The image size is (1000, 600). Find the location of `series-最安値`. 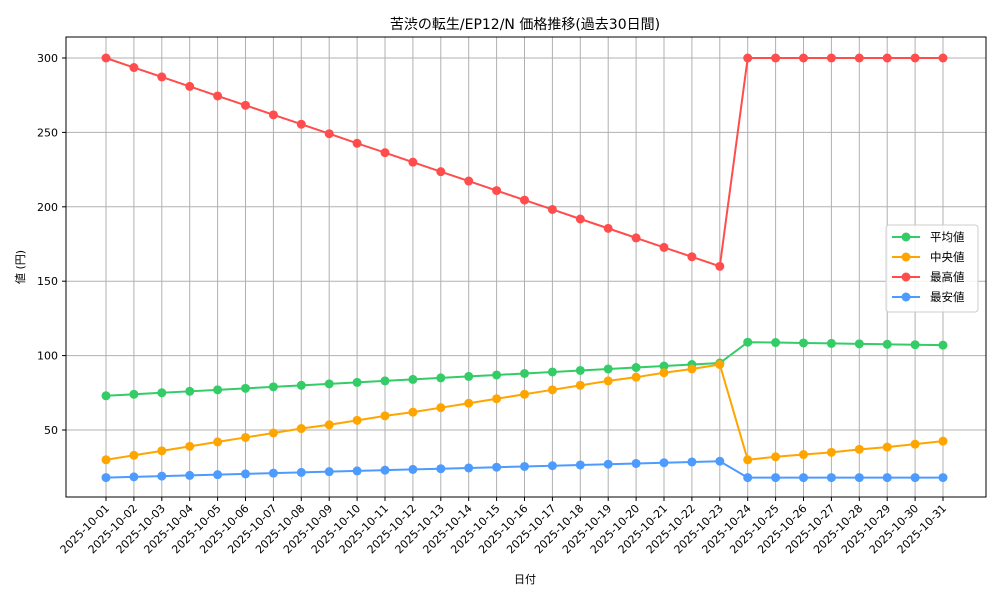

series-最安値 is located at coordinates (524, 469).